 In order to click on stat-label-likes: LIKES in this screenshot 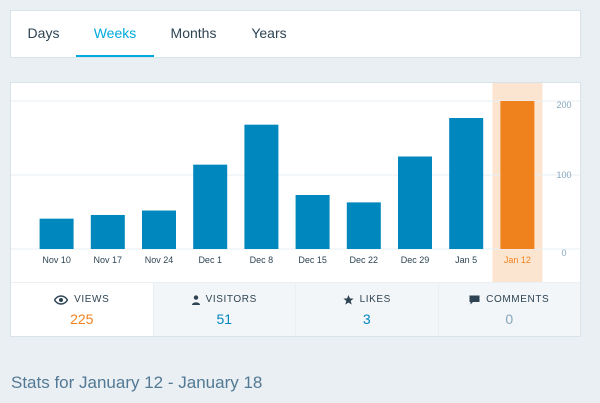, I will do `click(375, 299)`.